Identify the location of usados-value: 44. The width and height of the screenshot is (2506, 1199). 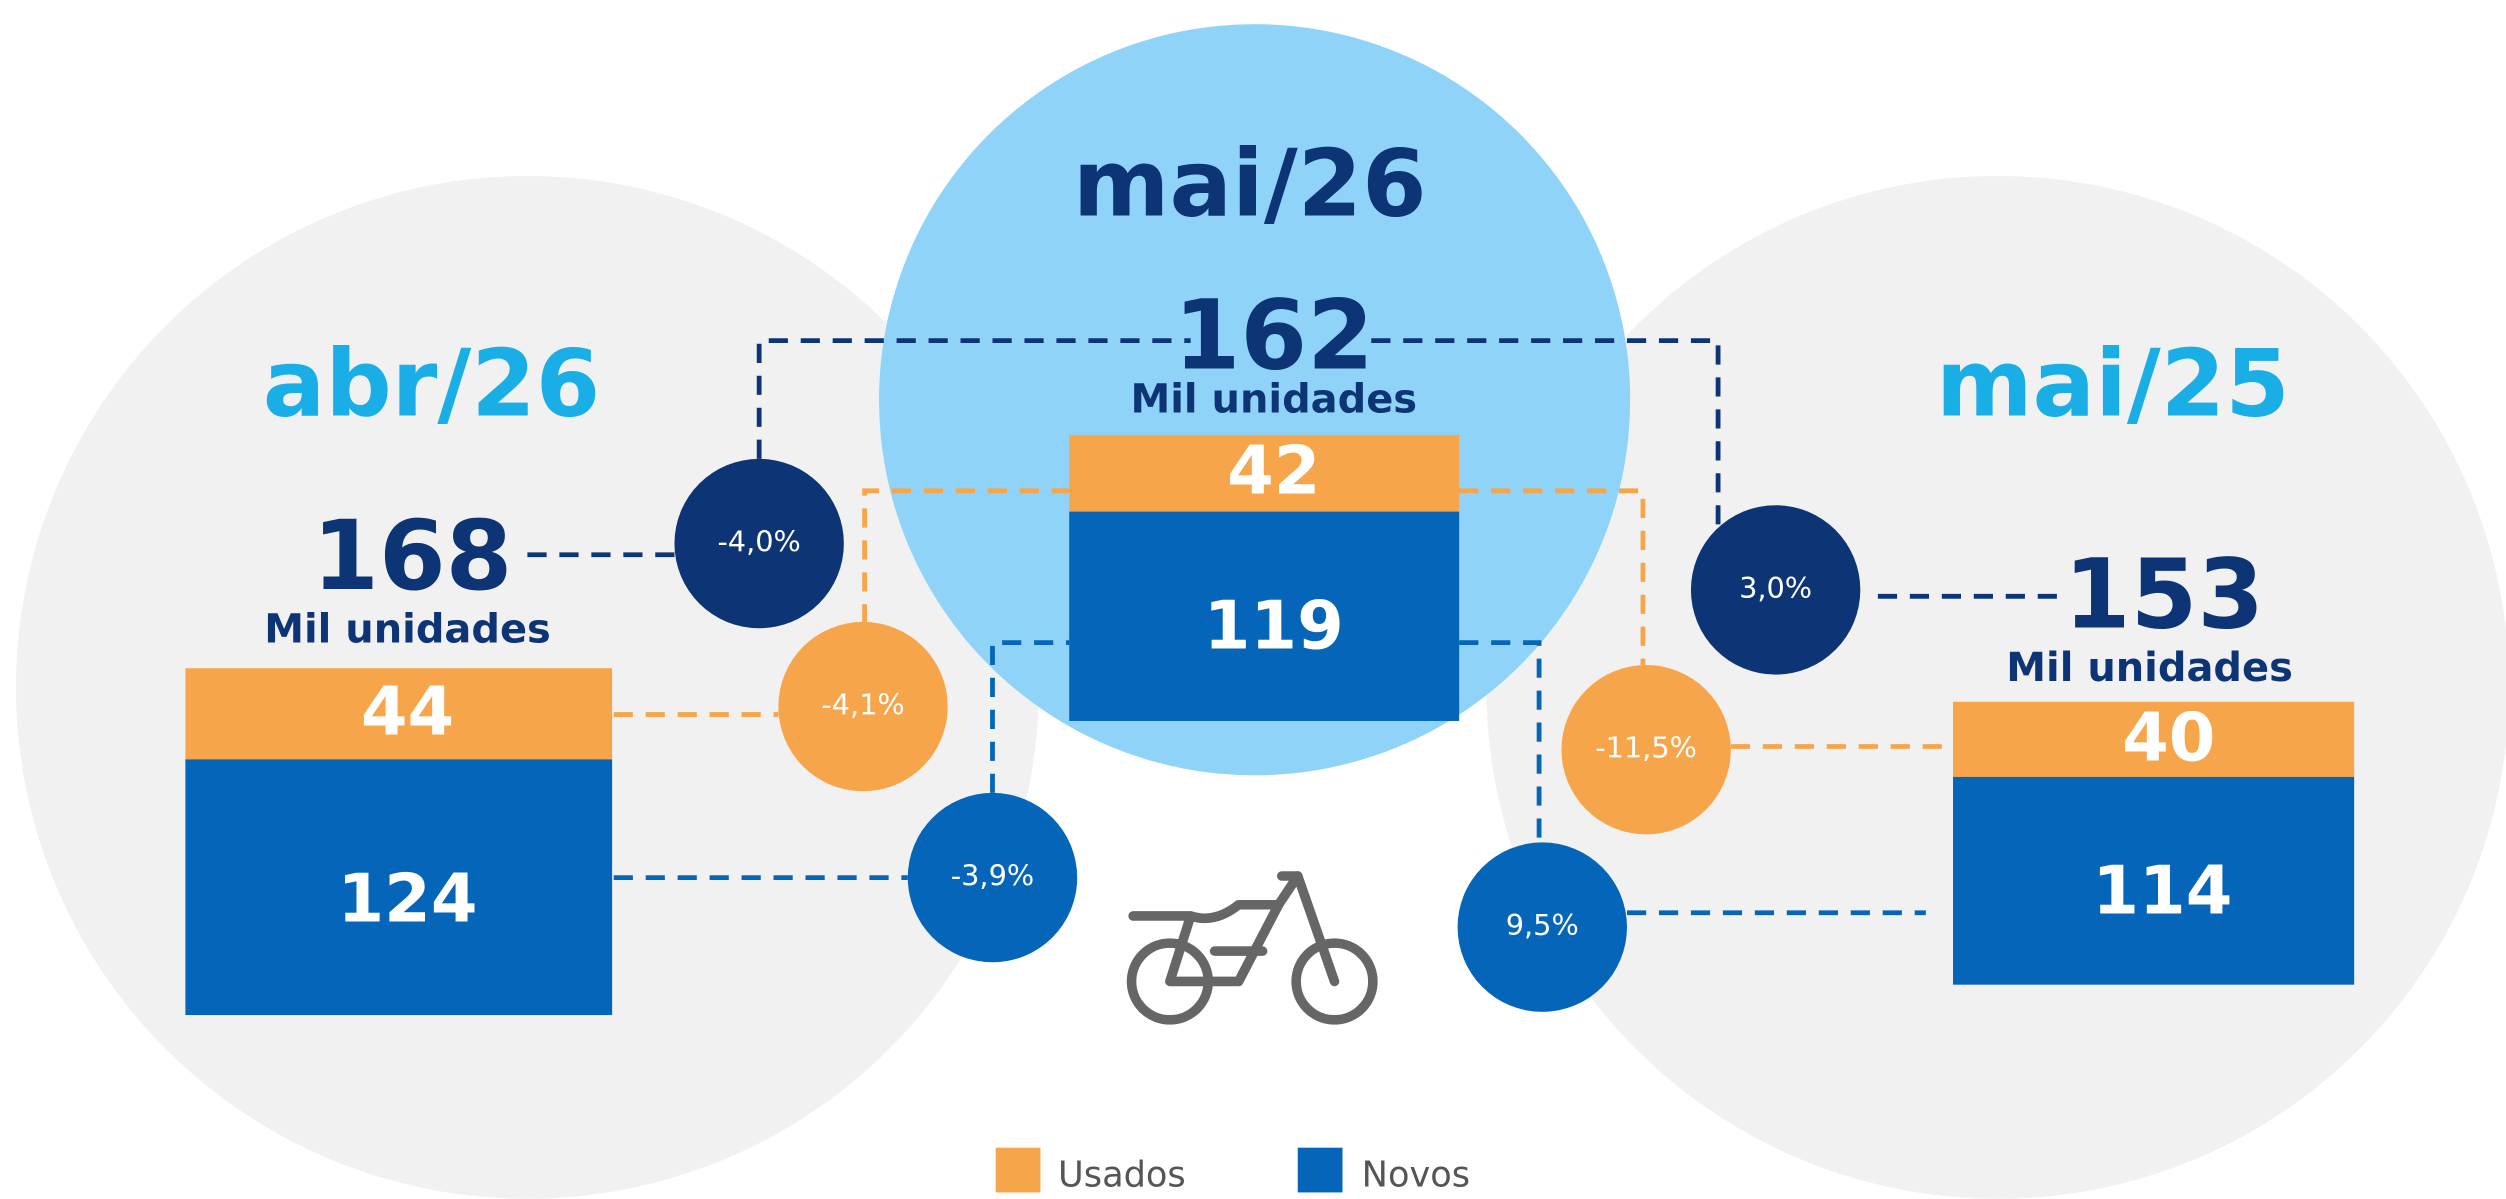
(407, 712).